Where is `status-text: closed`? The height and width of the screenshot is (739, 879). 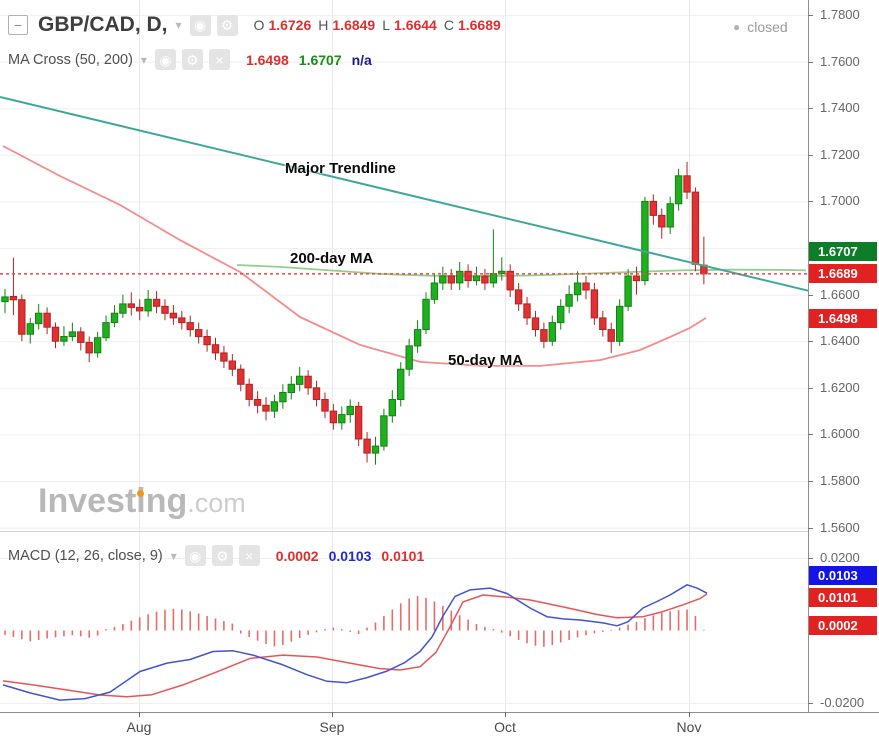 status-text: closed is located at coordinates (767, 27).